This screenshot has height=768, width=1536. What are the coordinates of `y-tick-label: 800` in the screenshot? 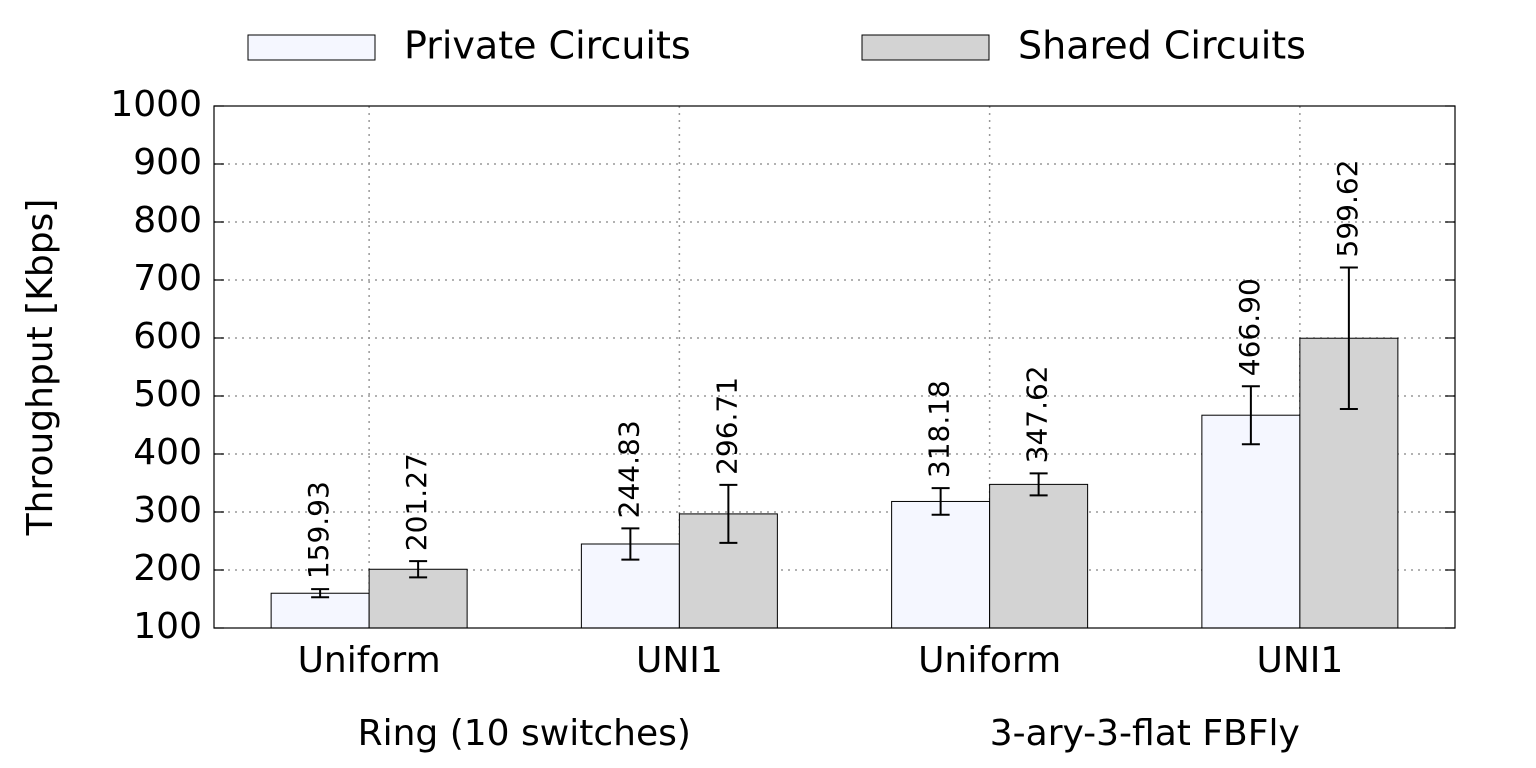 It's located at (167, 220).